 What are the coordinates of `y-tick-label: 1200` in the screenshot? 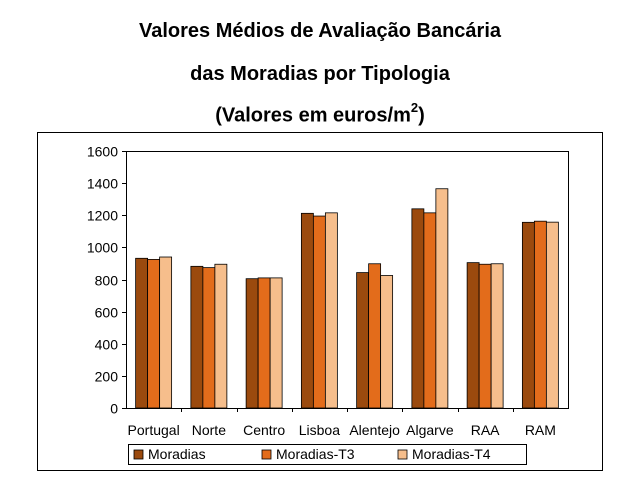 It's located at (102, 216).